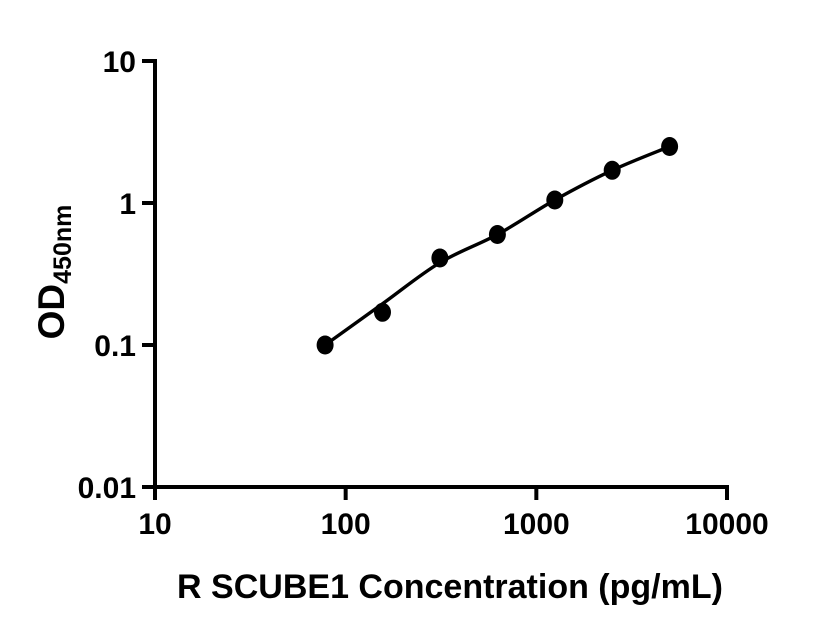 This screenshot has height=640, width=816. Describe the element at coordinates (51, 312) in the screenshot. I see `y-axis-title-main: OD` at that location.